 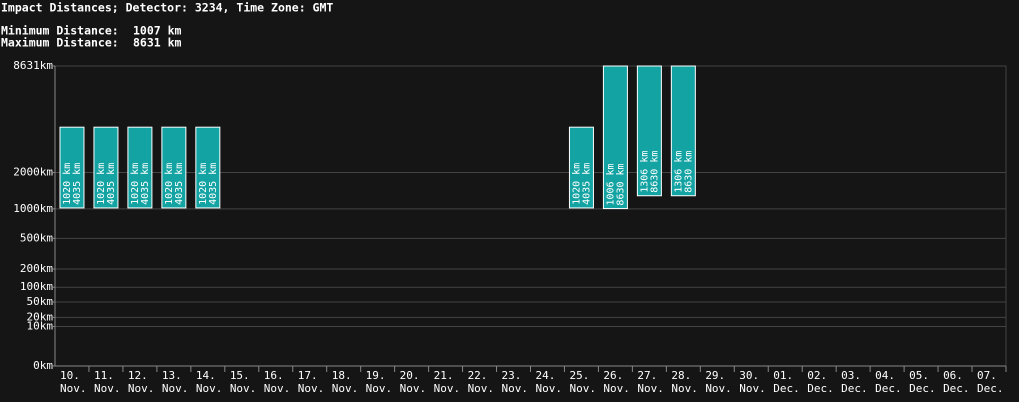 I want to click on summary-value: 8631 km, so click(x=157, y=43).